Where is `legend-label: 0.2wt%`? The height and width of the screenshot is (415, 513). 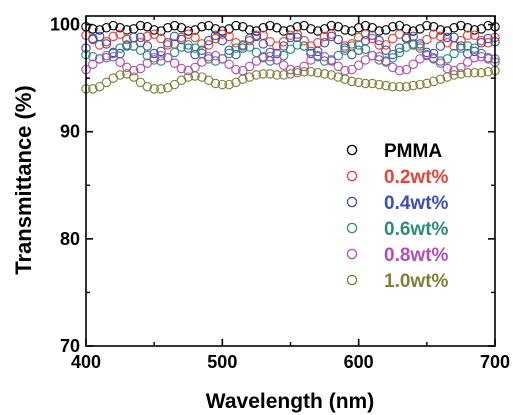 legend-label: 0.2wt% is located at coordinates (416, 177).